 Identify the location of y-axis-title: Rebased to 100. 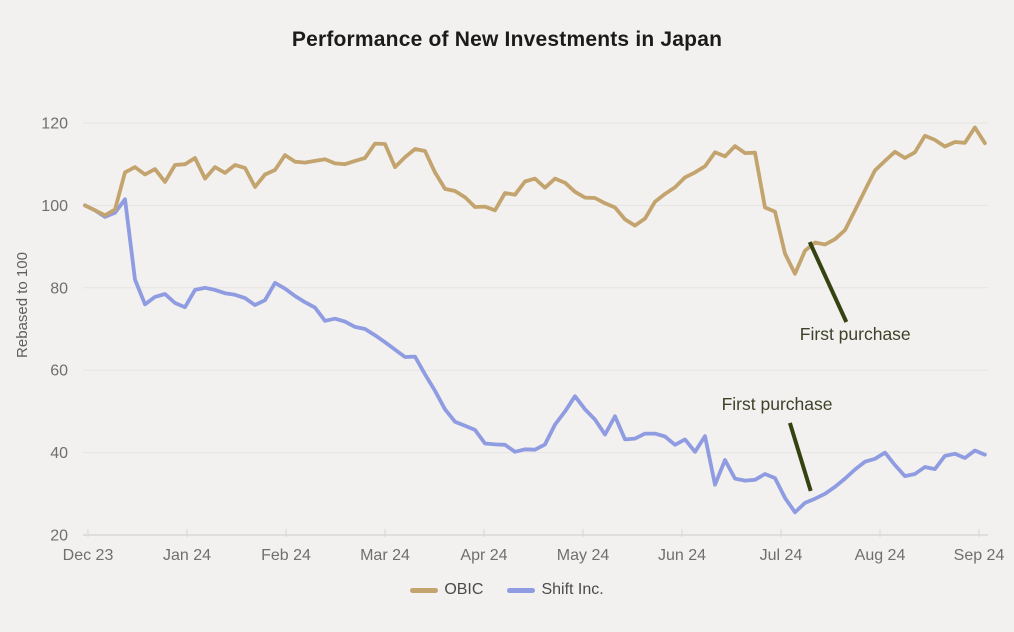
(22, 305).